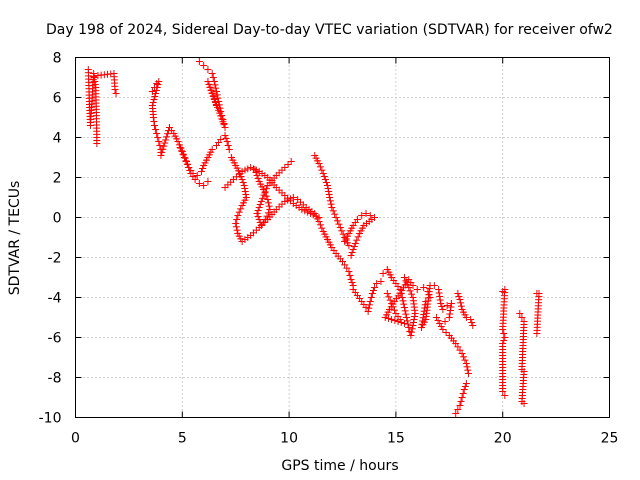  What do you see at coordinates (55, 259) in the screenshot?
I see `y-tick-label: -2` at bounding box center [55, 259].